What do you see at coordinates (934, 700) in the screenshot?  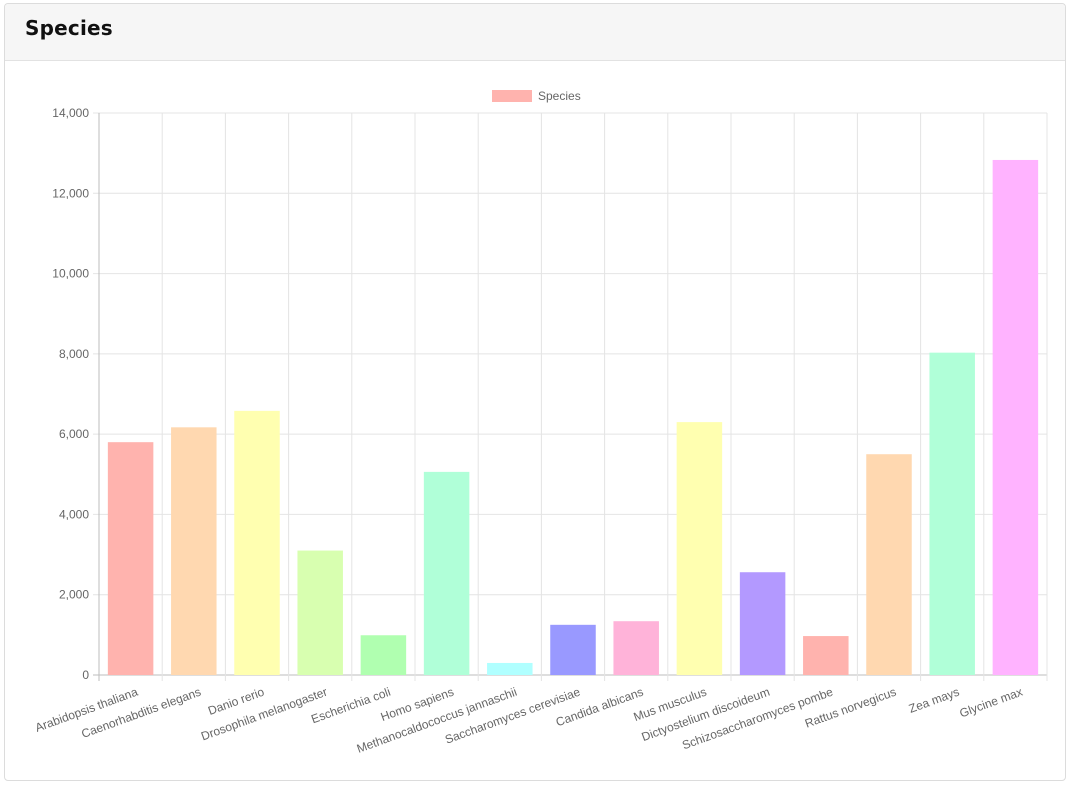 I see `x-tick-label: Zea mays` at bounding box center [934, 700].